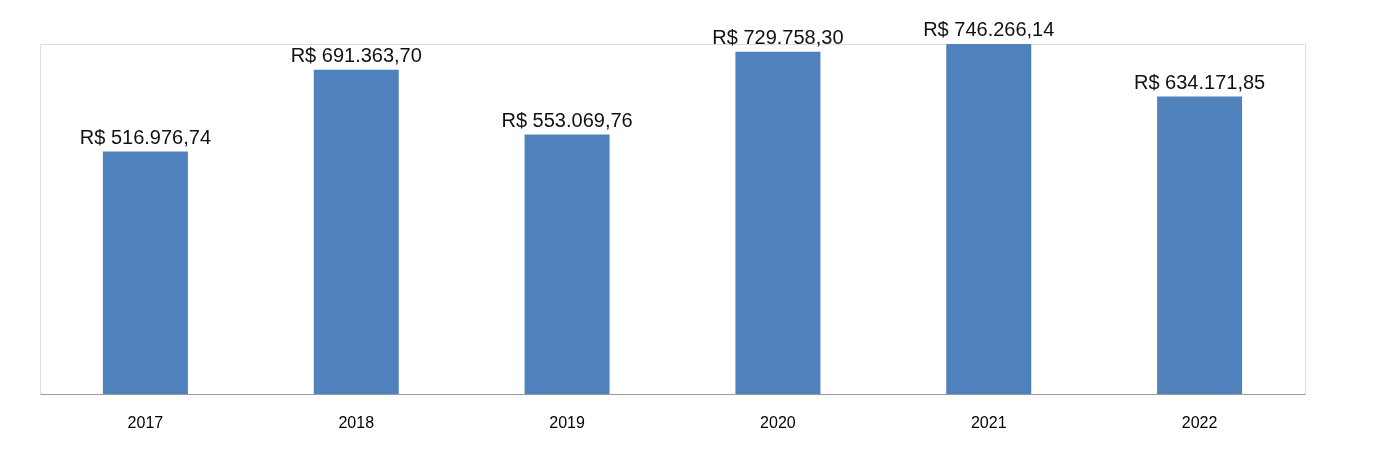 The height and width of the screenshot is (451, 1385). I want to click on x-tick-label: 2021, so click(988, 422).